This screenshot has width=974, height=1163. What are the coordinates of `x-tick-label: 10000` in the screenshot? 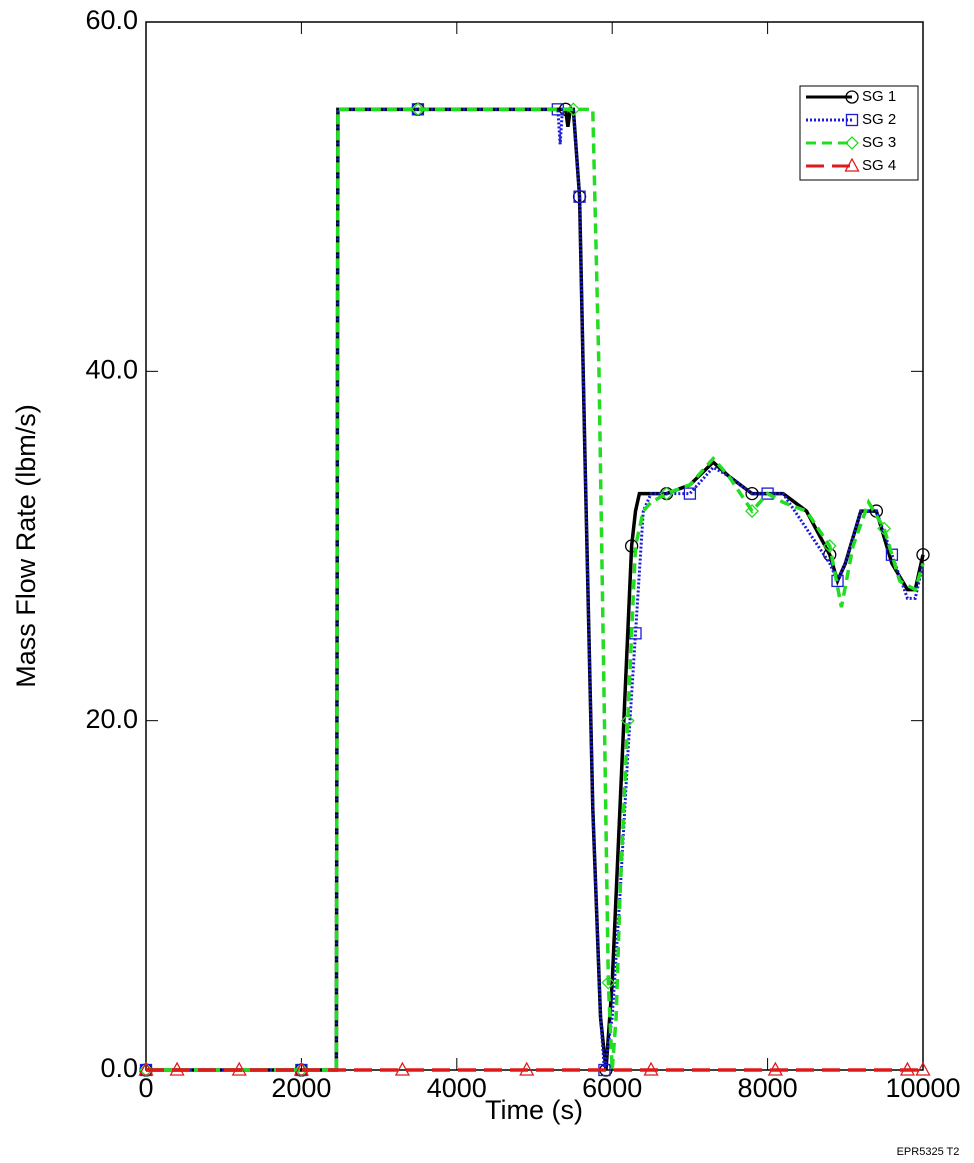 It's located at (922, 1088).